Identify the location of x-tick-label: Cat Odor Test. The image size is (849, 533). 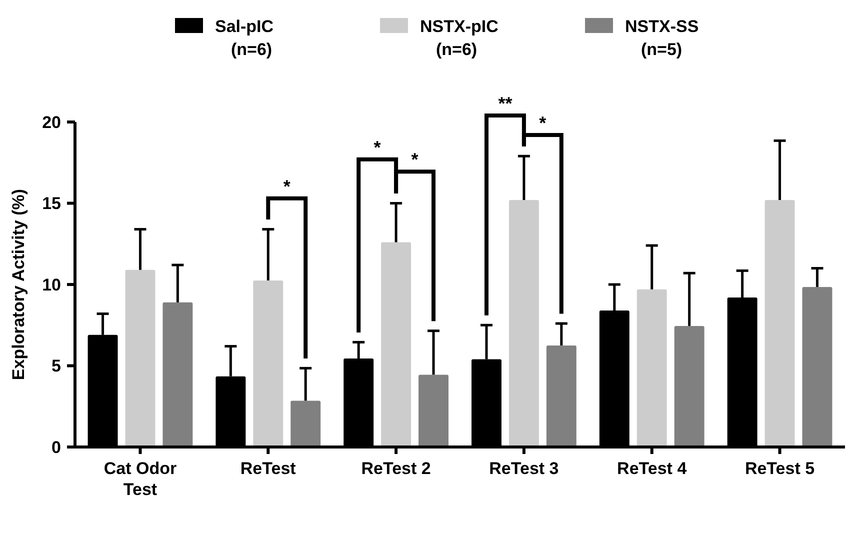
(140, 479).